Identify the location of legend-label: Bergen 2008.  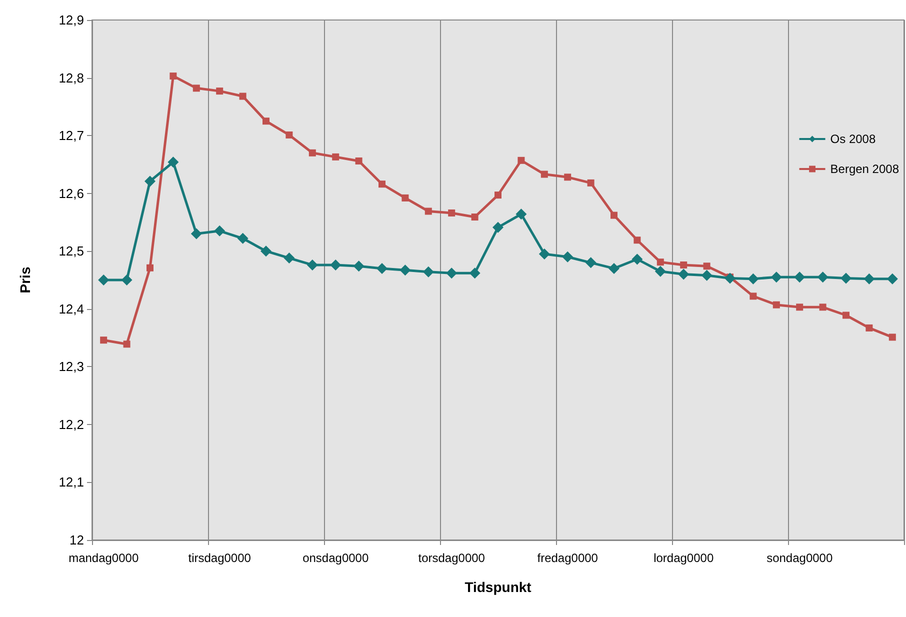
(865, 169).